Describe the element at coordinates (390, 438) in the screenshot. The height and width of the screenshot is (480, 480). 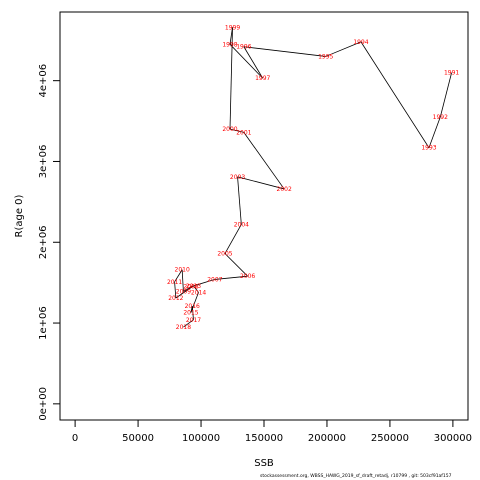
I see `x-tick-label: 250000` at that location.